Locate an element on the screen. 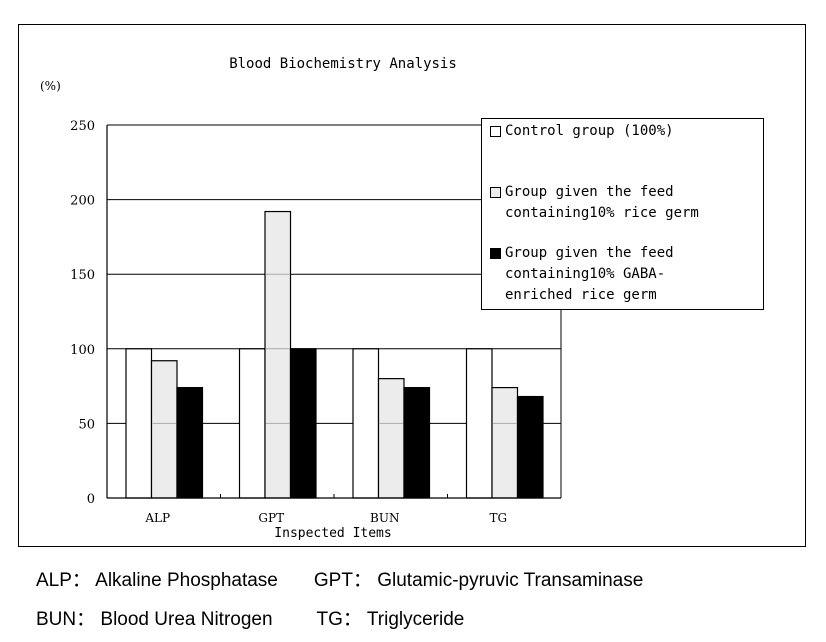  legend-label: Control group (100%) is located at coordinates (589, 131).